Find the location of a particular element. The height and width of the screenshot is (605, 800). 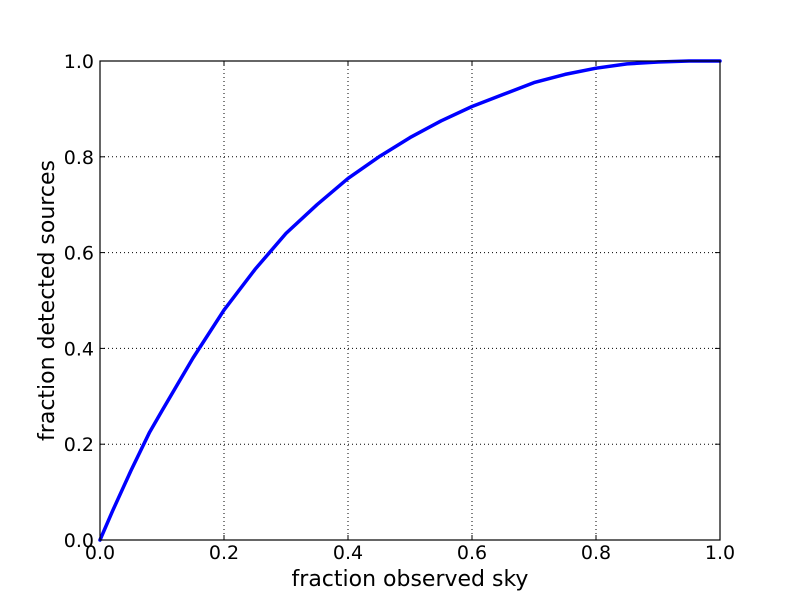

x-tick-label: 0.0 is located at coordinates (100, 553).